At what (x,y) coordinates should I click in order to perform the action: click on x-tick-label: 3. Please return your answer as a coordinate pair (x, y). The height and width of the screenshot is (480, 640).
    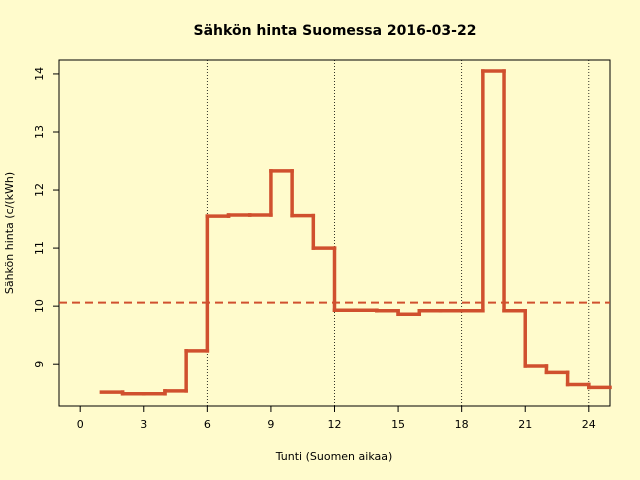
    Looking at the image, I should click on (143, 424).